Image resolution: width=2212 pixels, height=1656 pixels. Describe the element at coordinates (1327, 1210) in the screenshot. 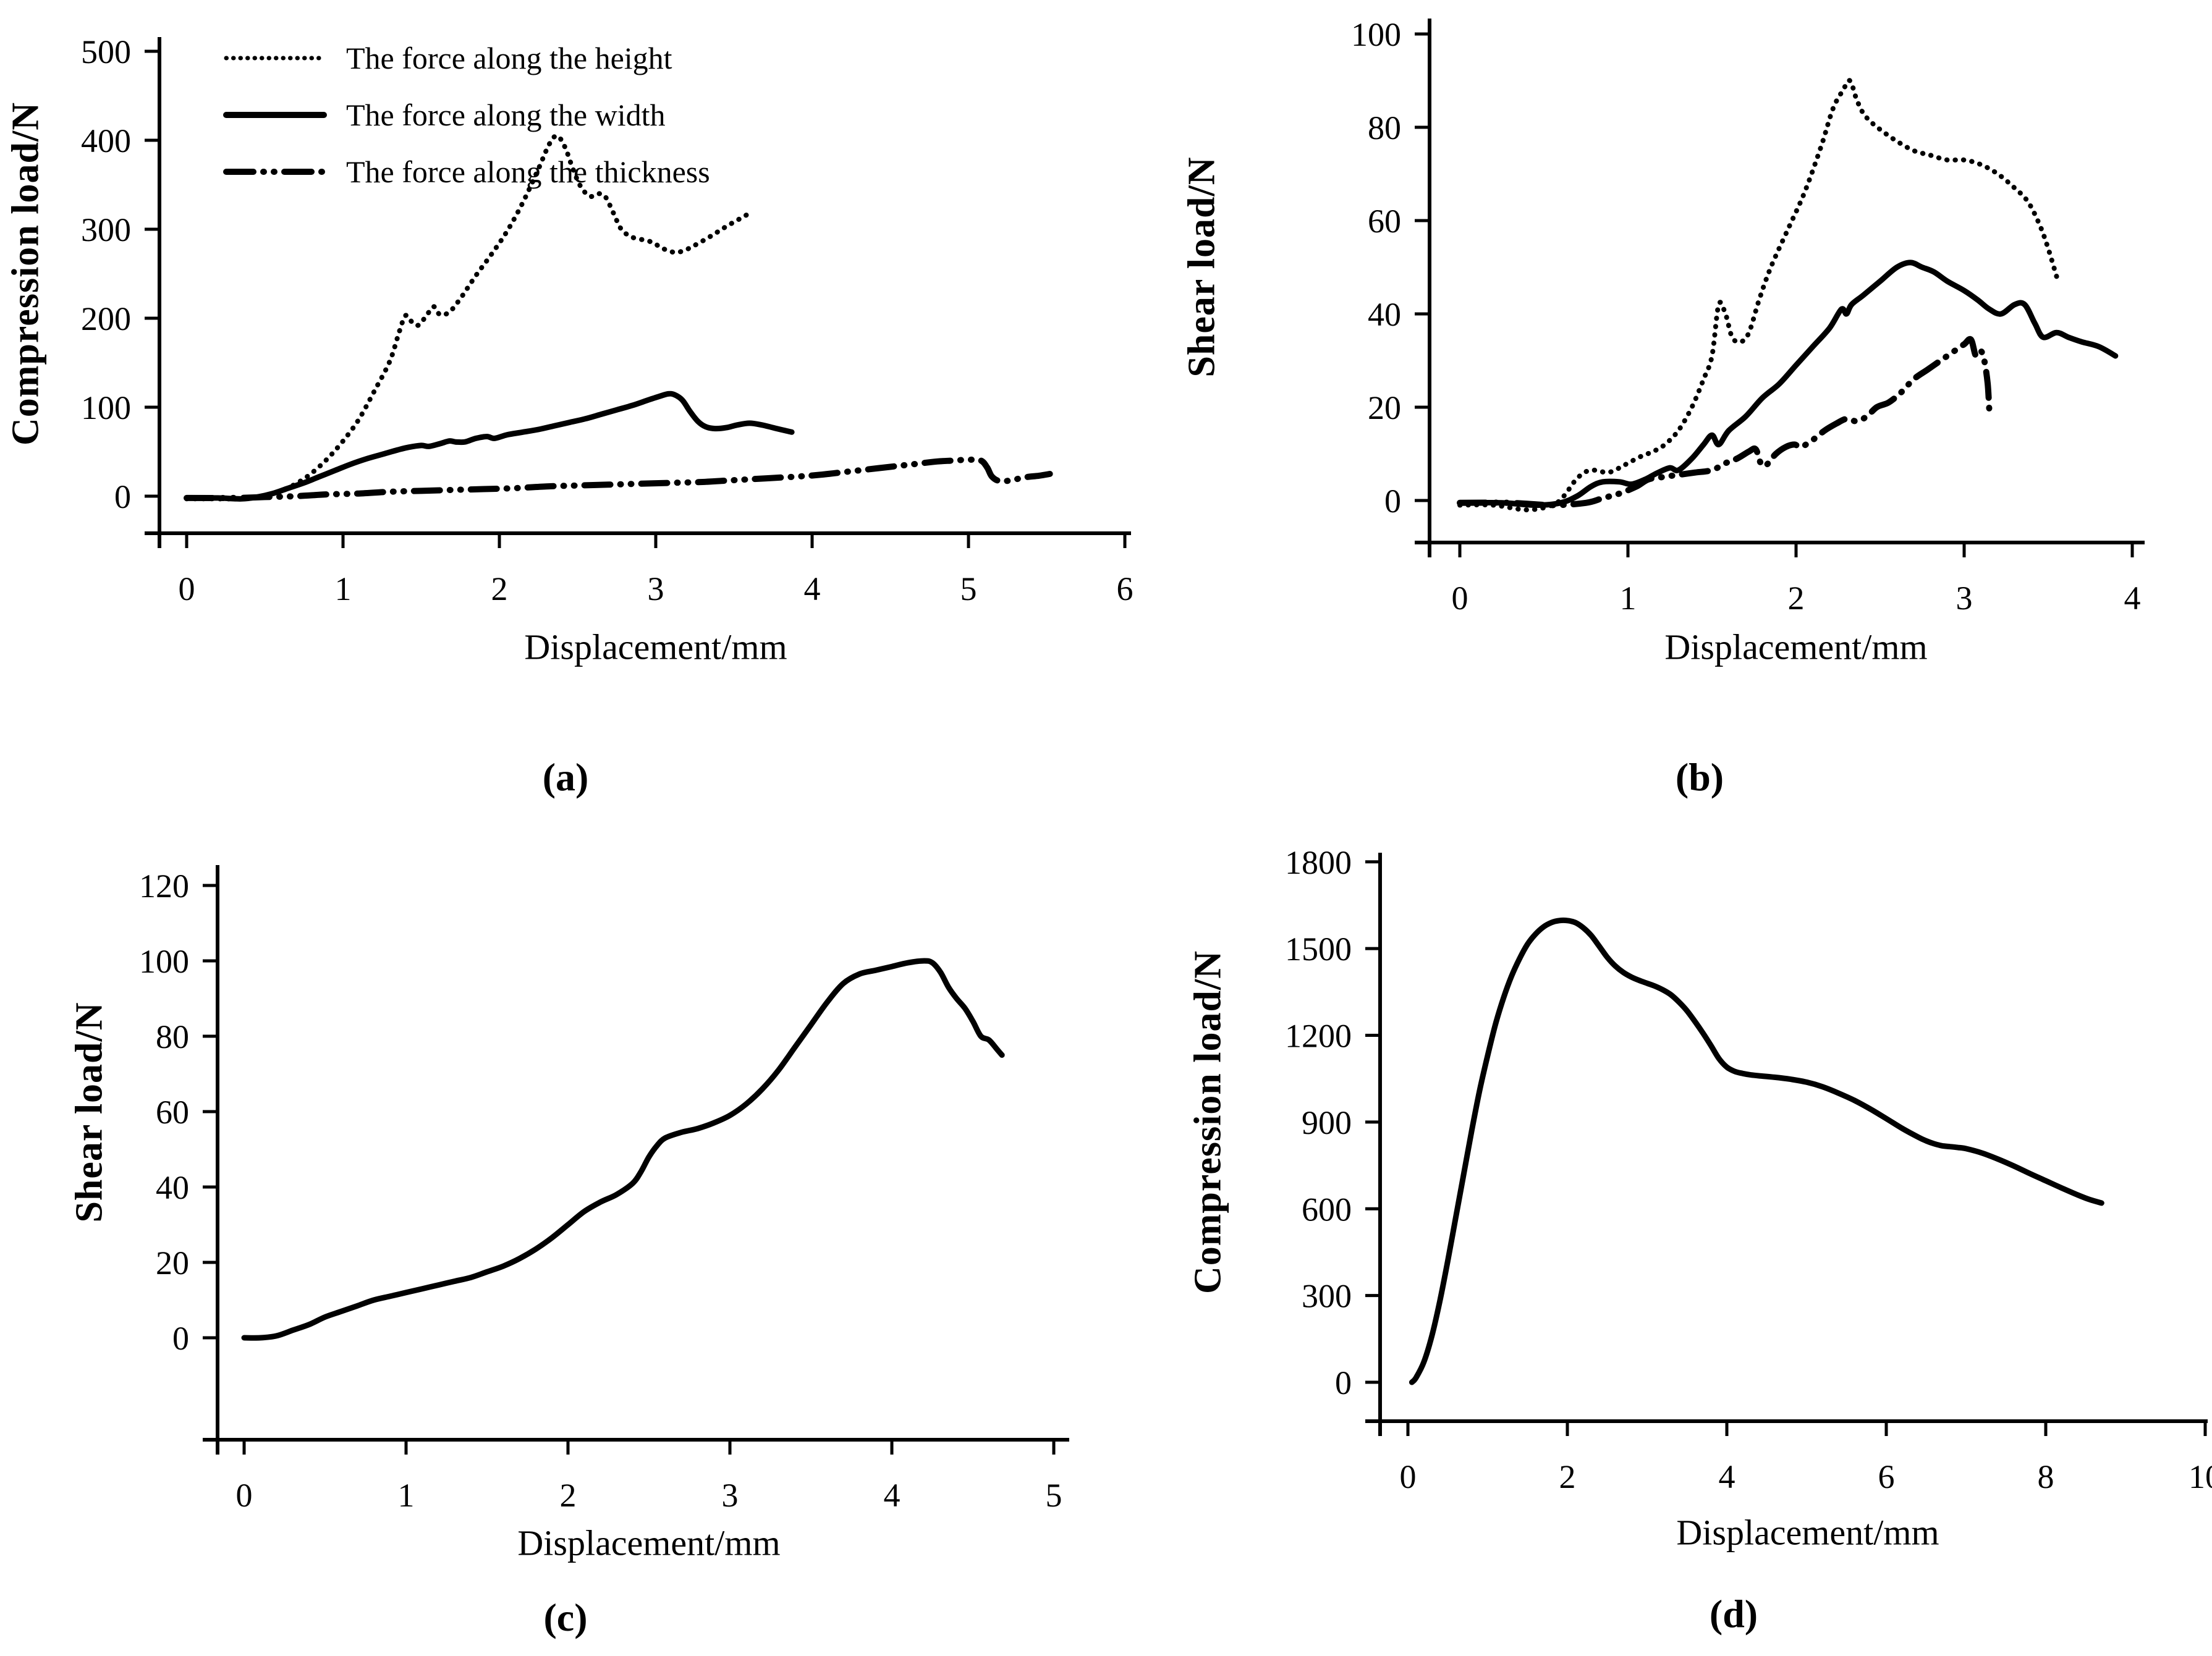

I see `y-tick-label: 600` at that location.